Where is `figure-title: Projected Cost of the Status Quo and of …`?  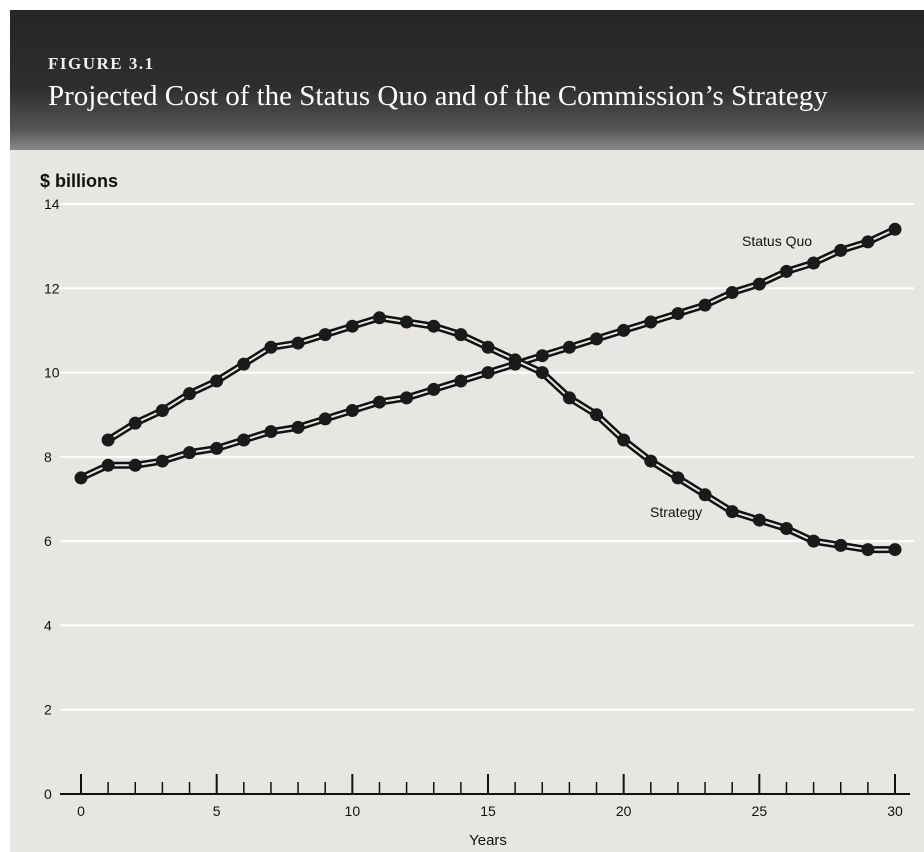 figure-title: Projected Cost of the Status Quo and of … is located at coordinates (438, 96).